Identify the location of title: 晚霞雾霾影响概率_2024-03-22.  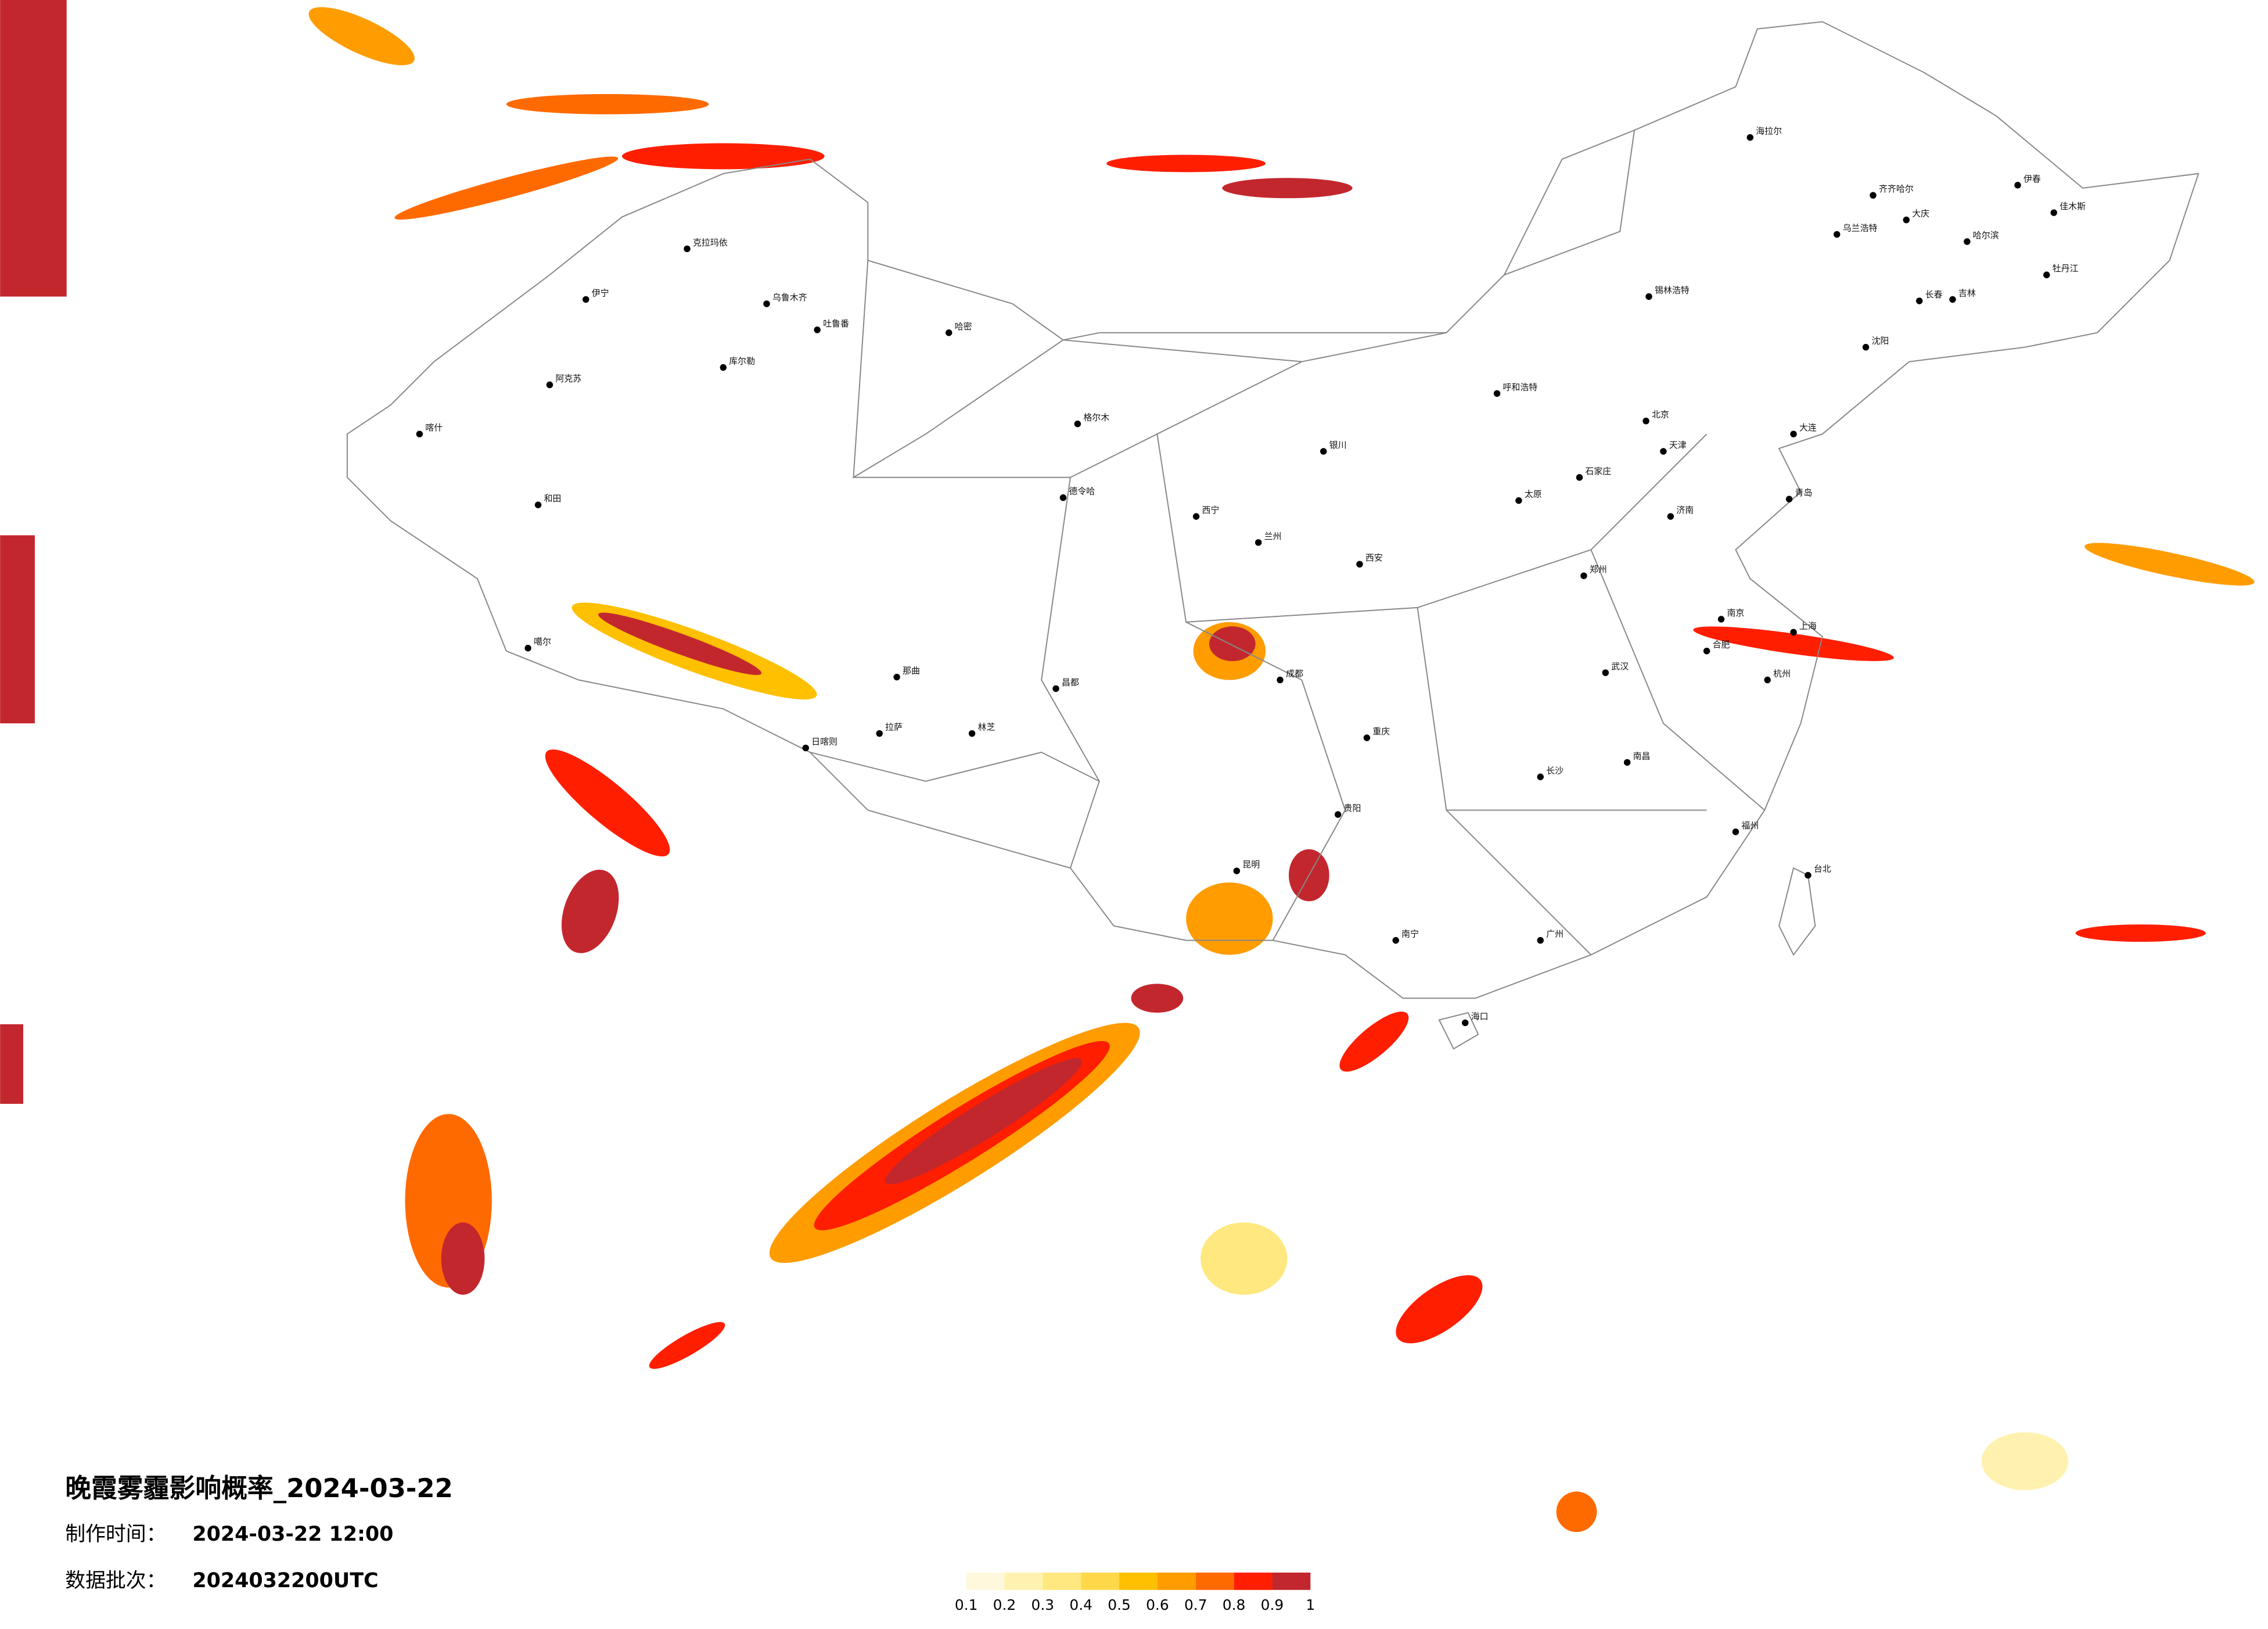
(259, 1488).